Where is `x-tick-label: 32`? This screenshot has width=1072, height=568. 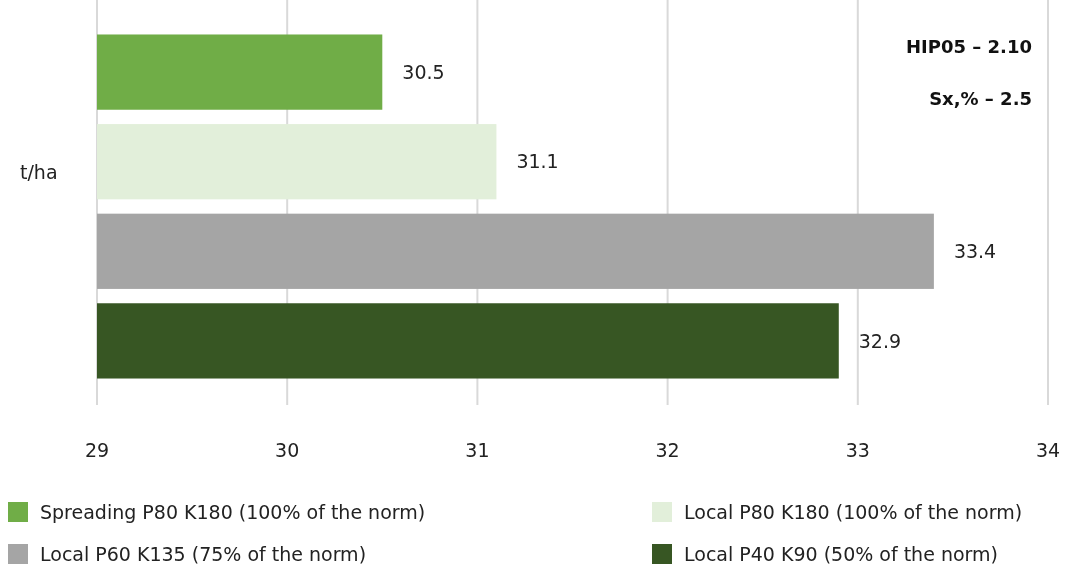
x-tick-label: 32 is located at coordinates (667, 449).